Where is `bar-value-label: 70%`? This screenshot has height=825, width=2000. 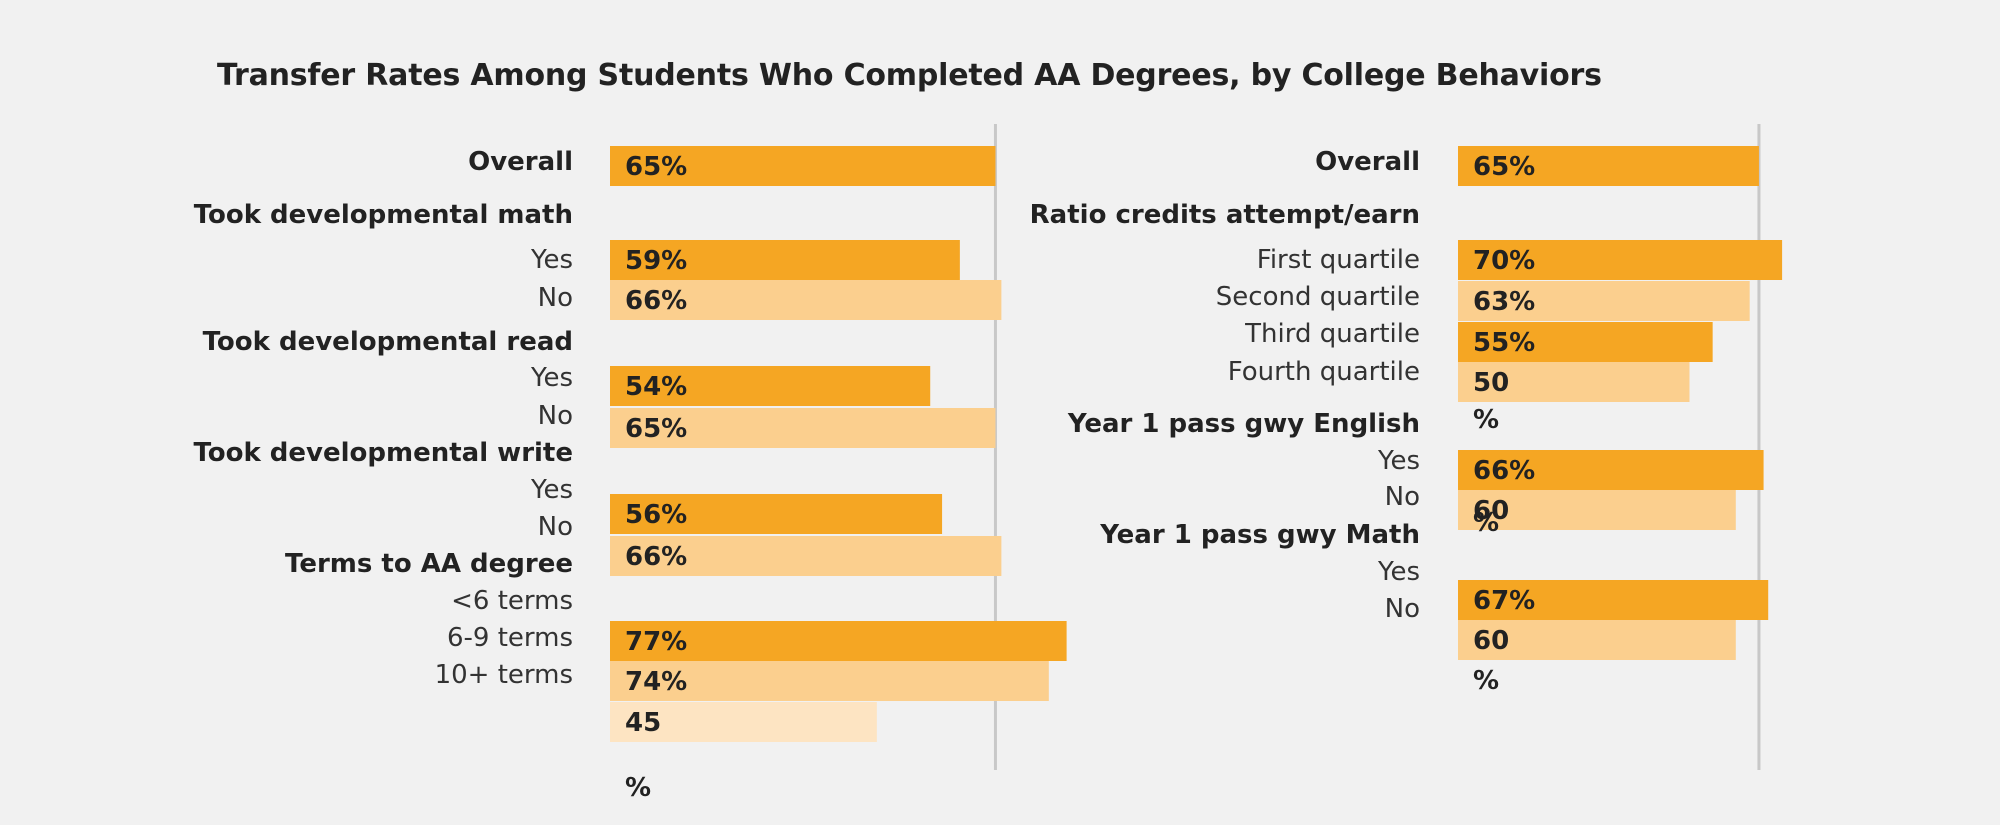
bar-value-label: 70% is located at coordinates (1504, 261).